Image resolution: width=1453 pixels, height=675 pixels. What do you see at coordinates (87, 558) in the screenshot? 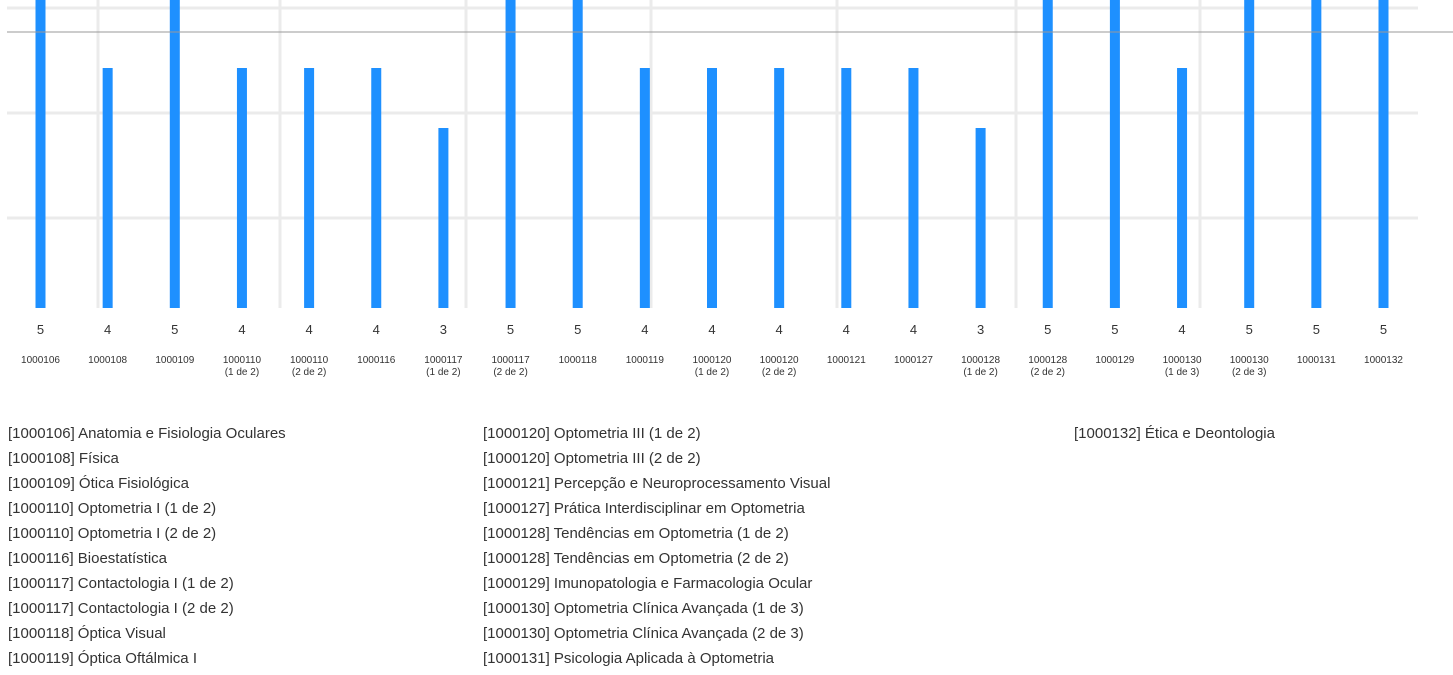
I see `legend-item: [1000116] Bioestatística` at bounding box center [87, 558].